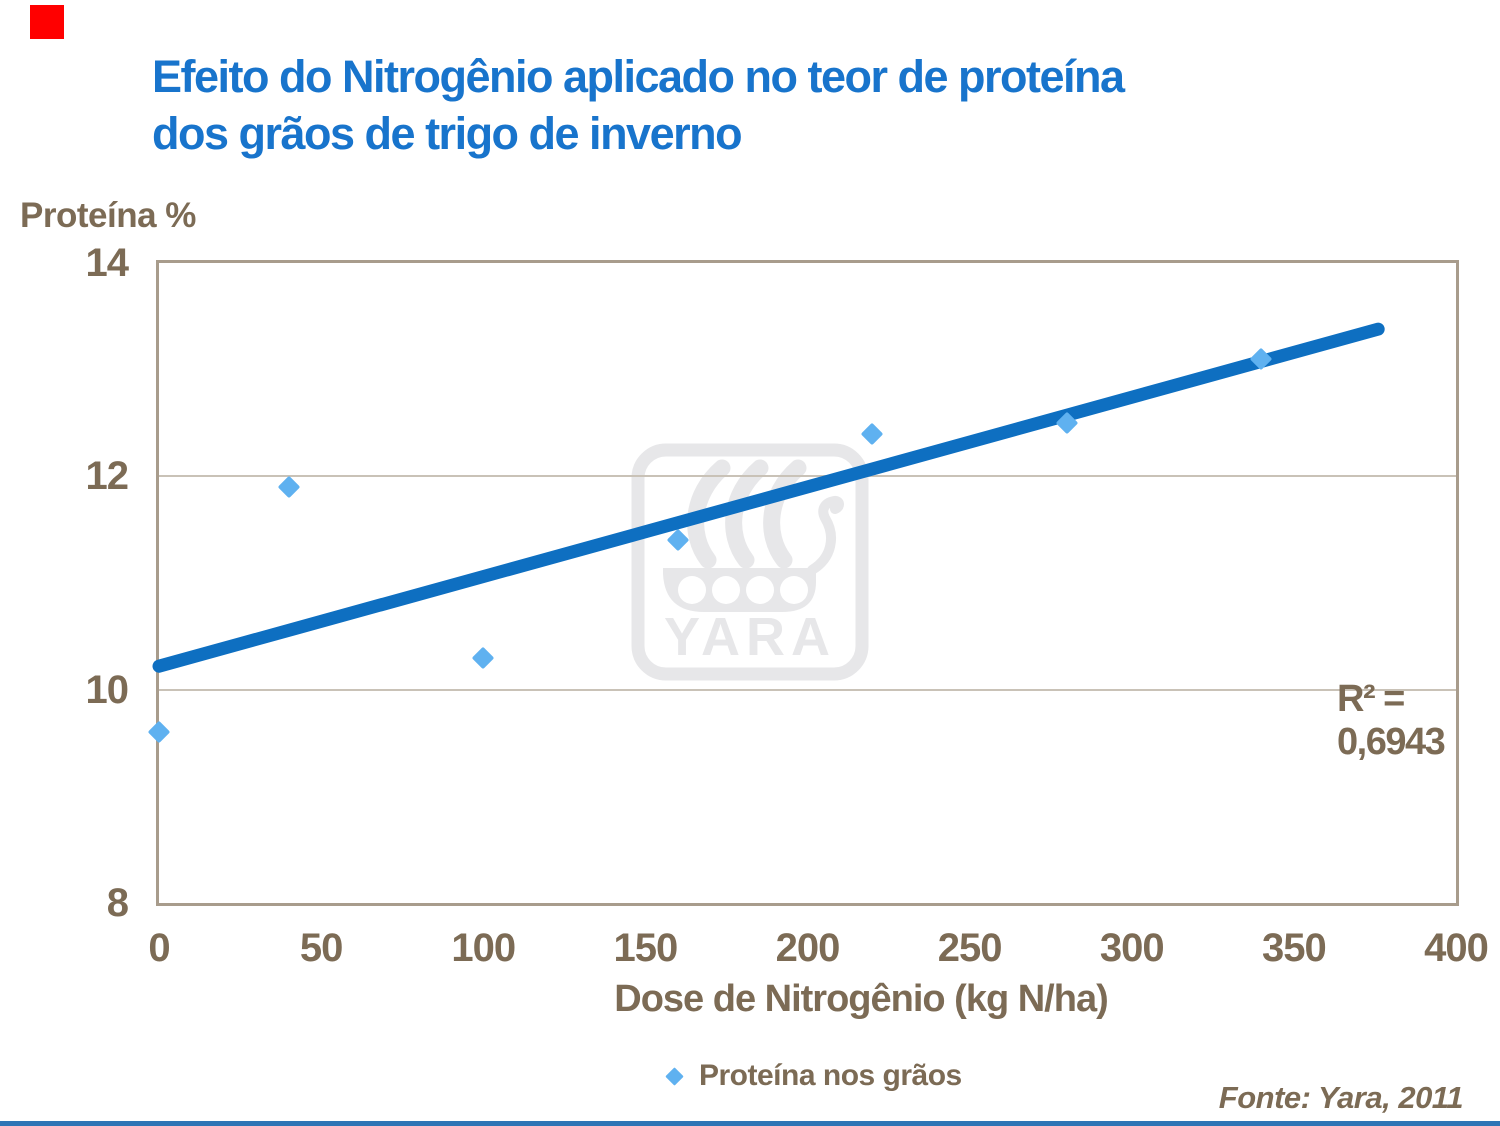 Image resolution: width=1500 pixels, height=1126 pixels. What do you see at coordinates (646, 948) in the screenshot?
I see `x-tick-label: 150` at bounding box center [646, 948].